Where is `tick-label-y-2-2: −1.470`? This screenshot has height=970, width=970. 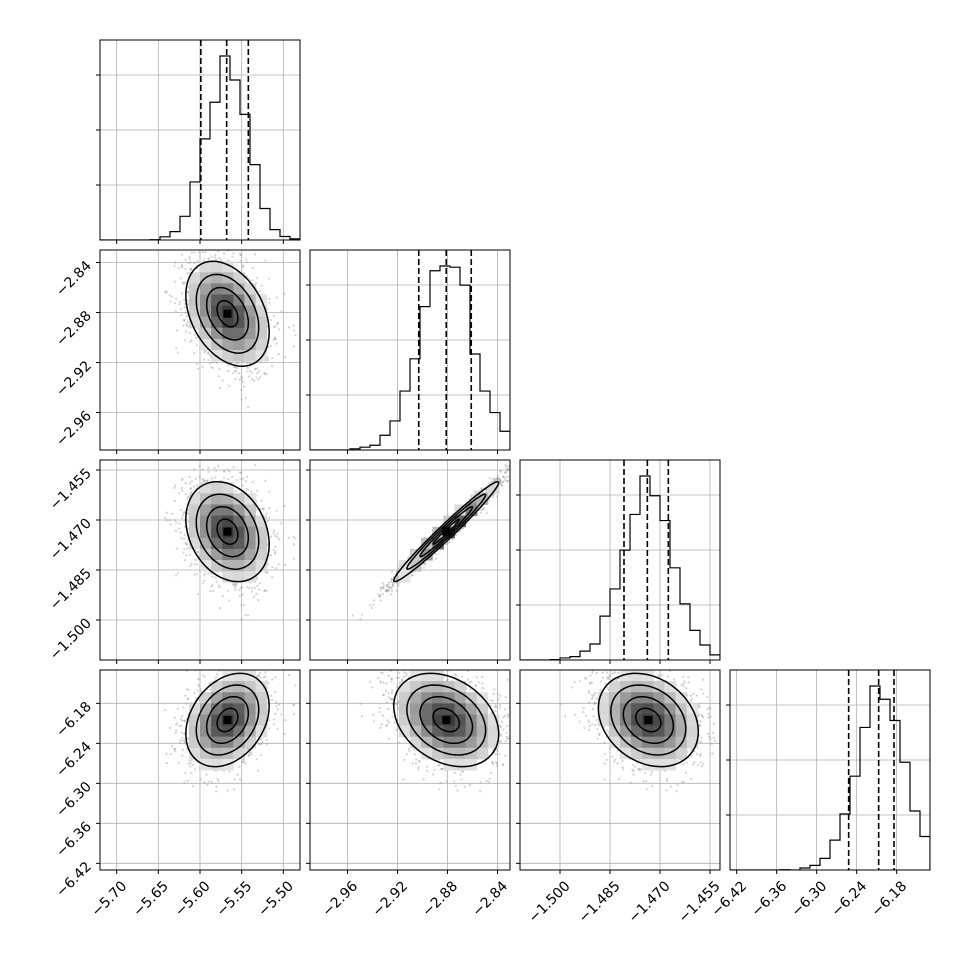 tick-label-y-2-2: −1.470 is located at coordinates (71, 540).